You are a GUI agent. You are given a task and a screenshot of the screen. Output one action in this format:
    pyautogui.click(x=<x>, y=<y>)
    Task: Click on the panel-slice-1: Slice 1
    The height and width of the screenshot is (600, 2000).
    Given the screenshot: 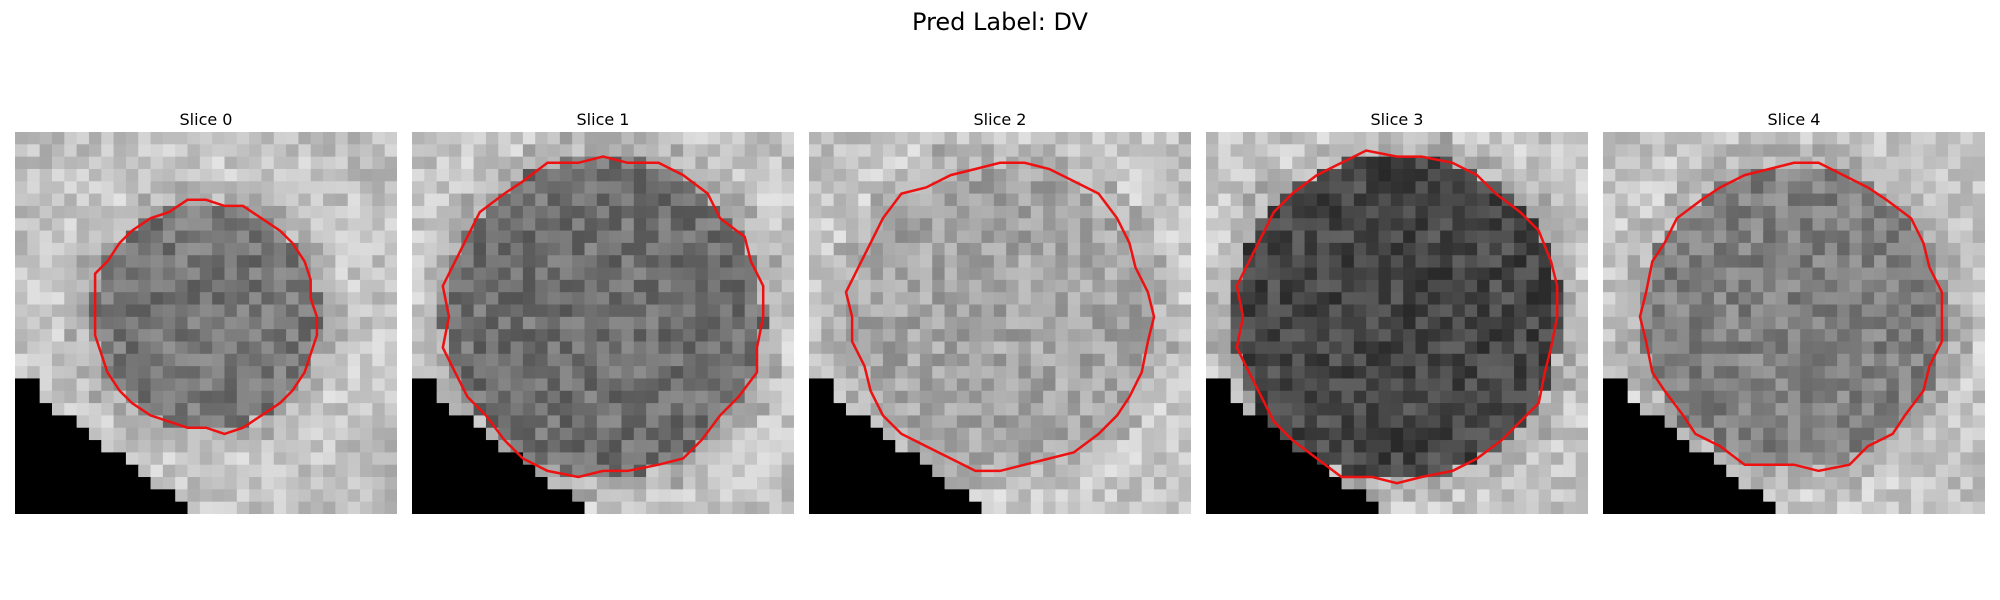 What is the action you would take?
    pyautogui.click(x=603, y=311)
    